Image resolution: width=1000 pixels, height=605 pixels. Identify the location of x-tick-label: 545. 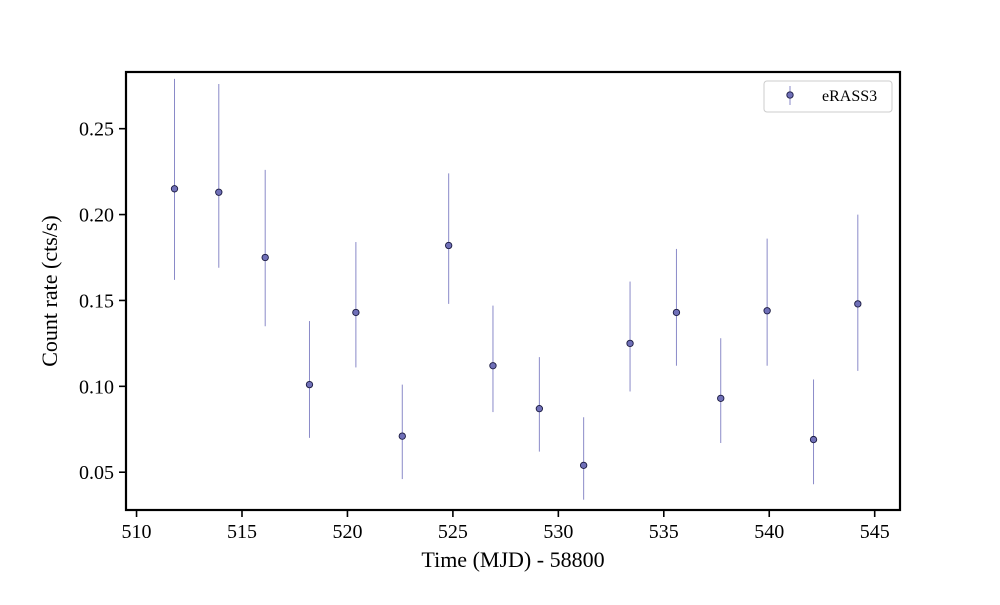
(875, 532).